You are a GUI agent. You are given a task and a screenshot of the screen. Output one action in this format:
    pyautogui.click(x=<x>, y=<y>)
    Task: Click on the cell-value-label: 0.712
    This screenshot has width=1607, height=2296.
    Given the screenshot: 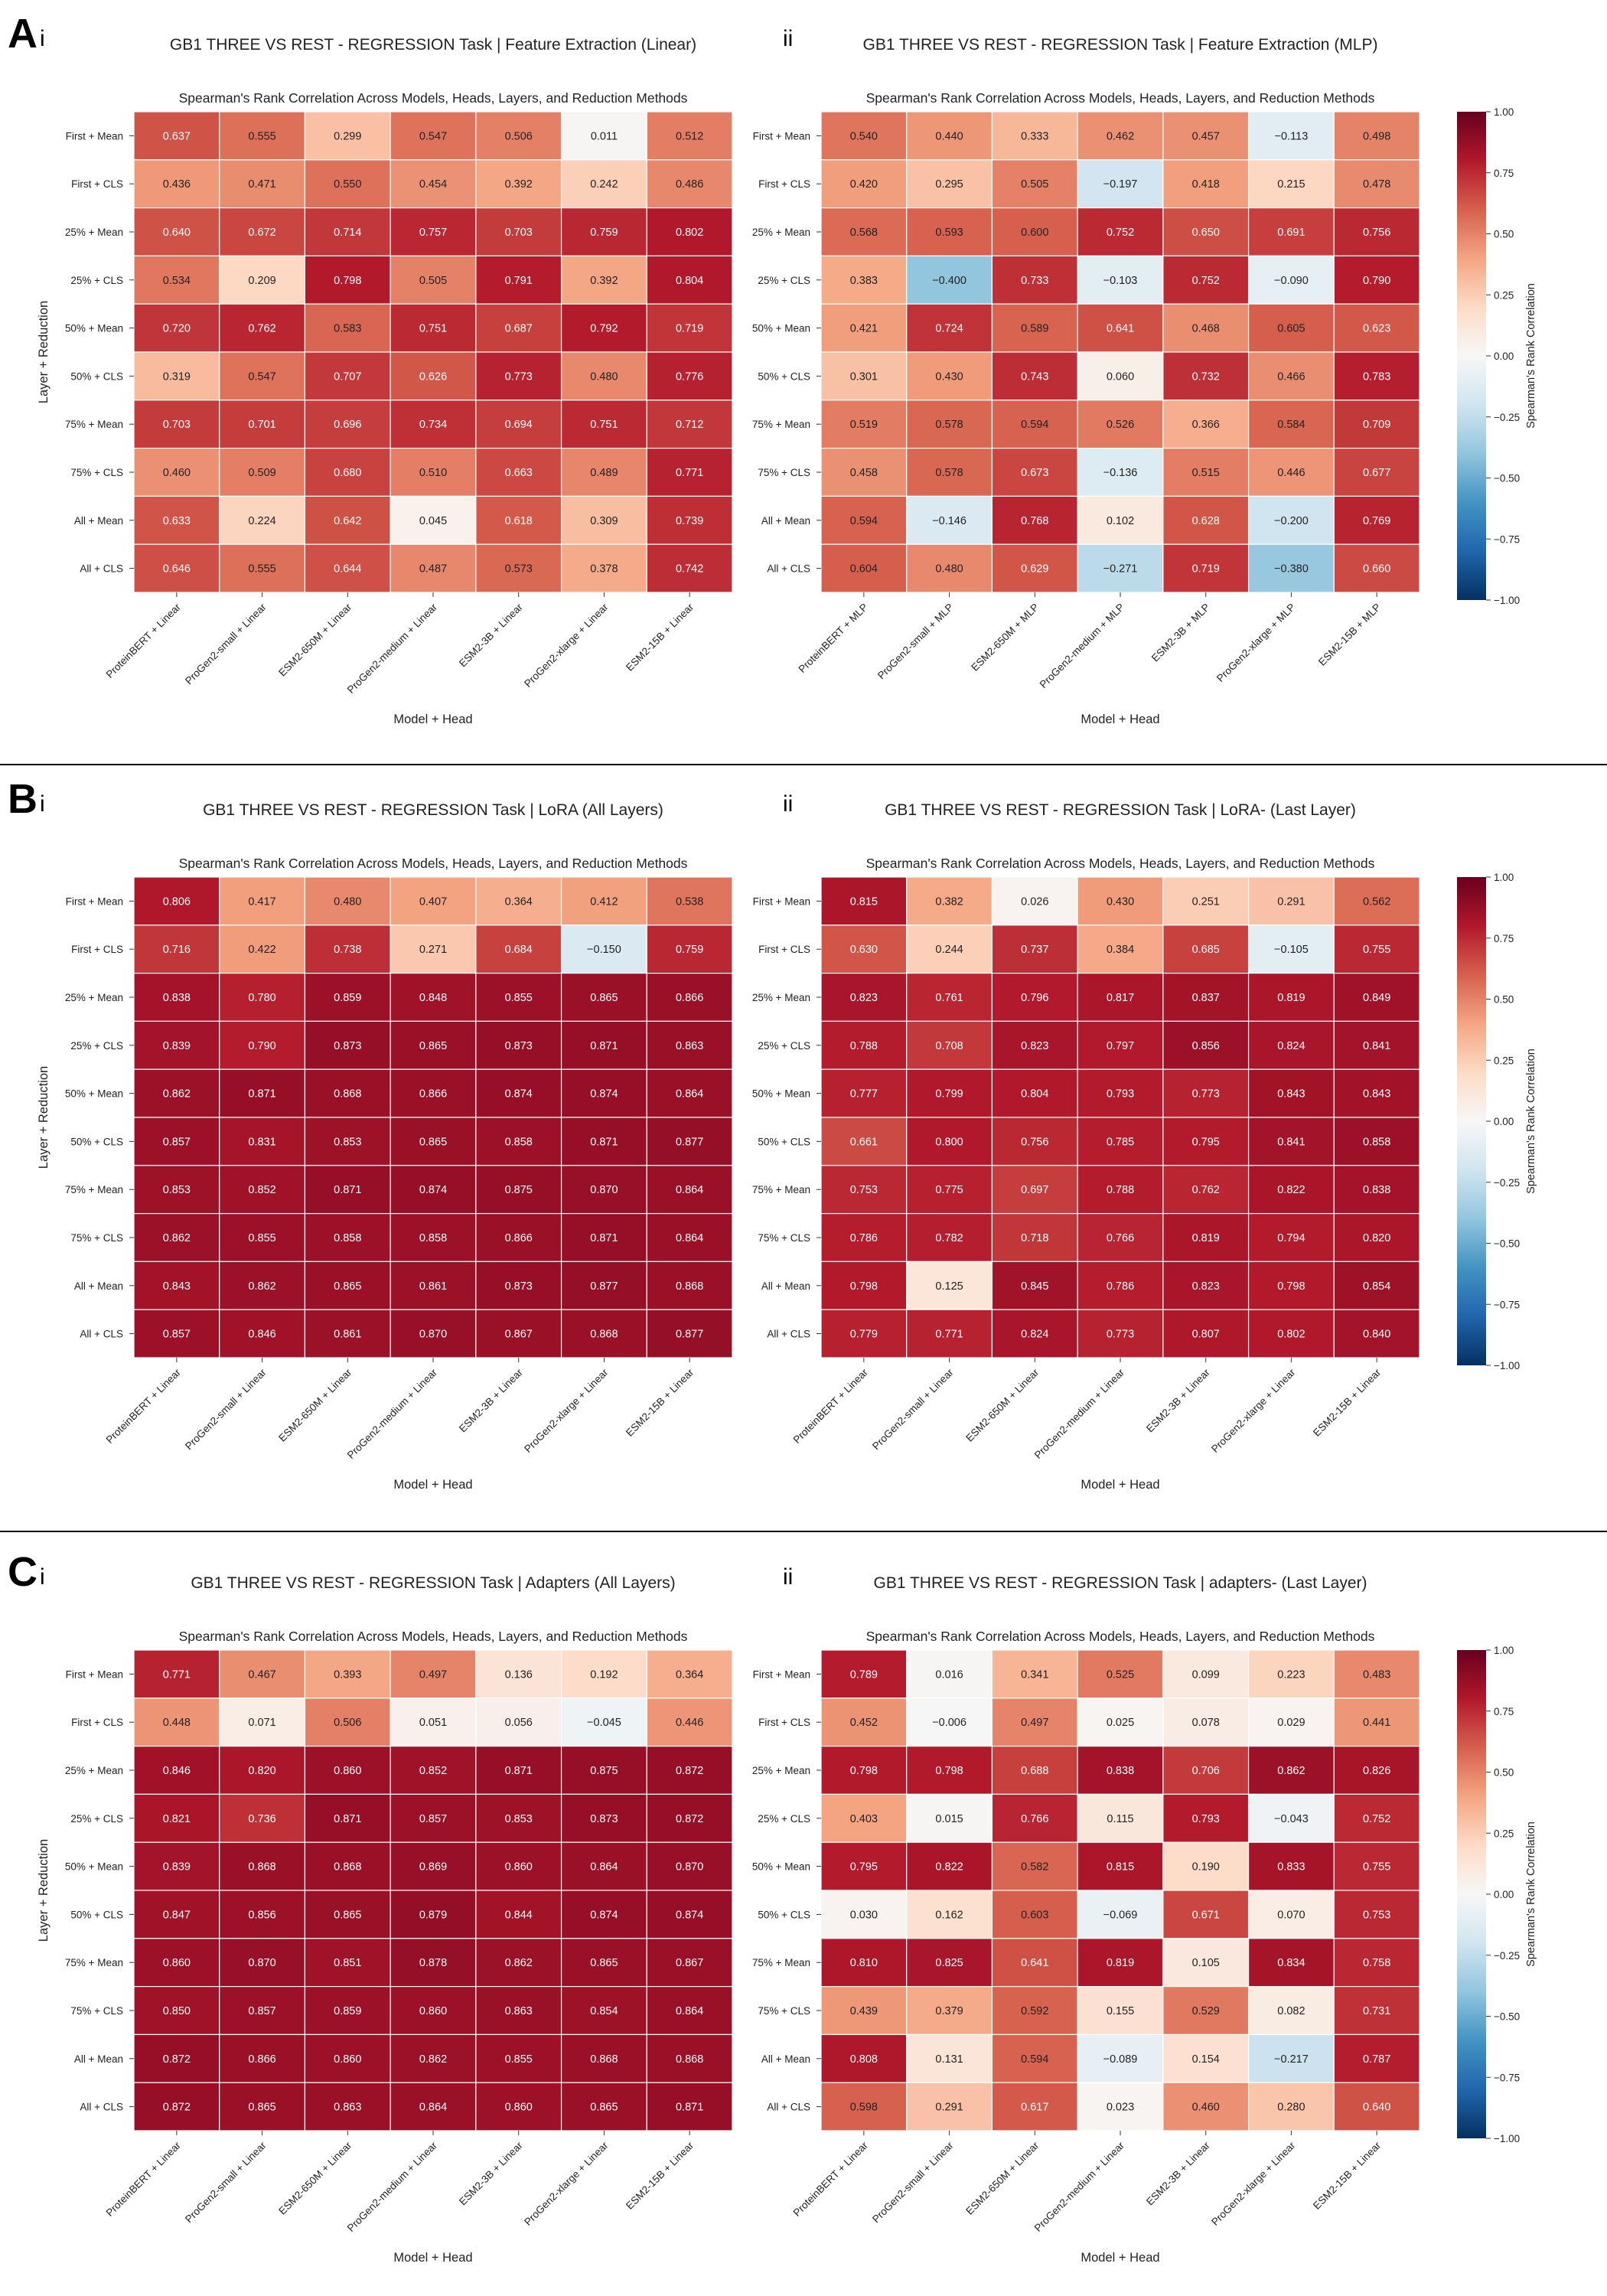 What is the action you would take?
    pyautogui.click(x=689, y=425)
    